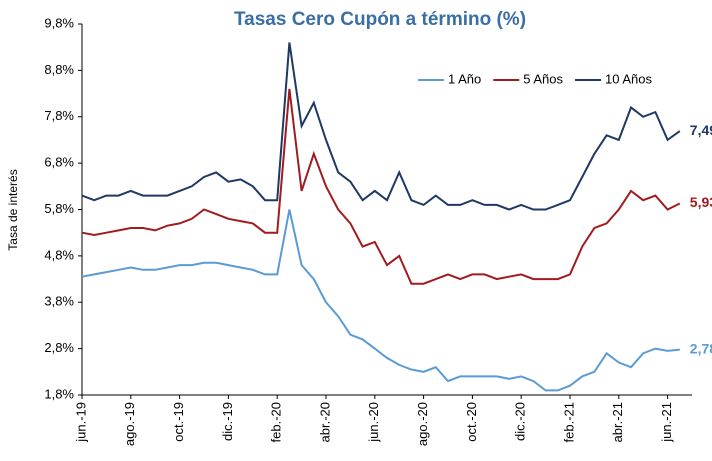 Image resolution: width=712 pixels, height=461 pixels. What do you see at coordinates (59, 115) in the screenshot?
I see `y-tick-label: 7,8%` at bounding box center [59, 115].